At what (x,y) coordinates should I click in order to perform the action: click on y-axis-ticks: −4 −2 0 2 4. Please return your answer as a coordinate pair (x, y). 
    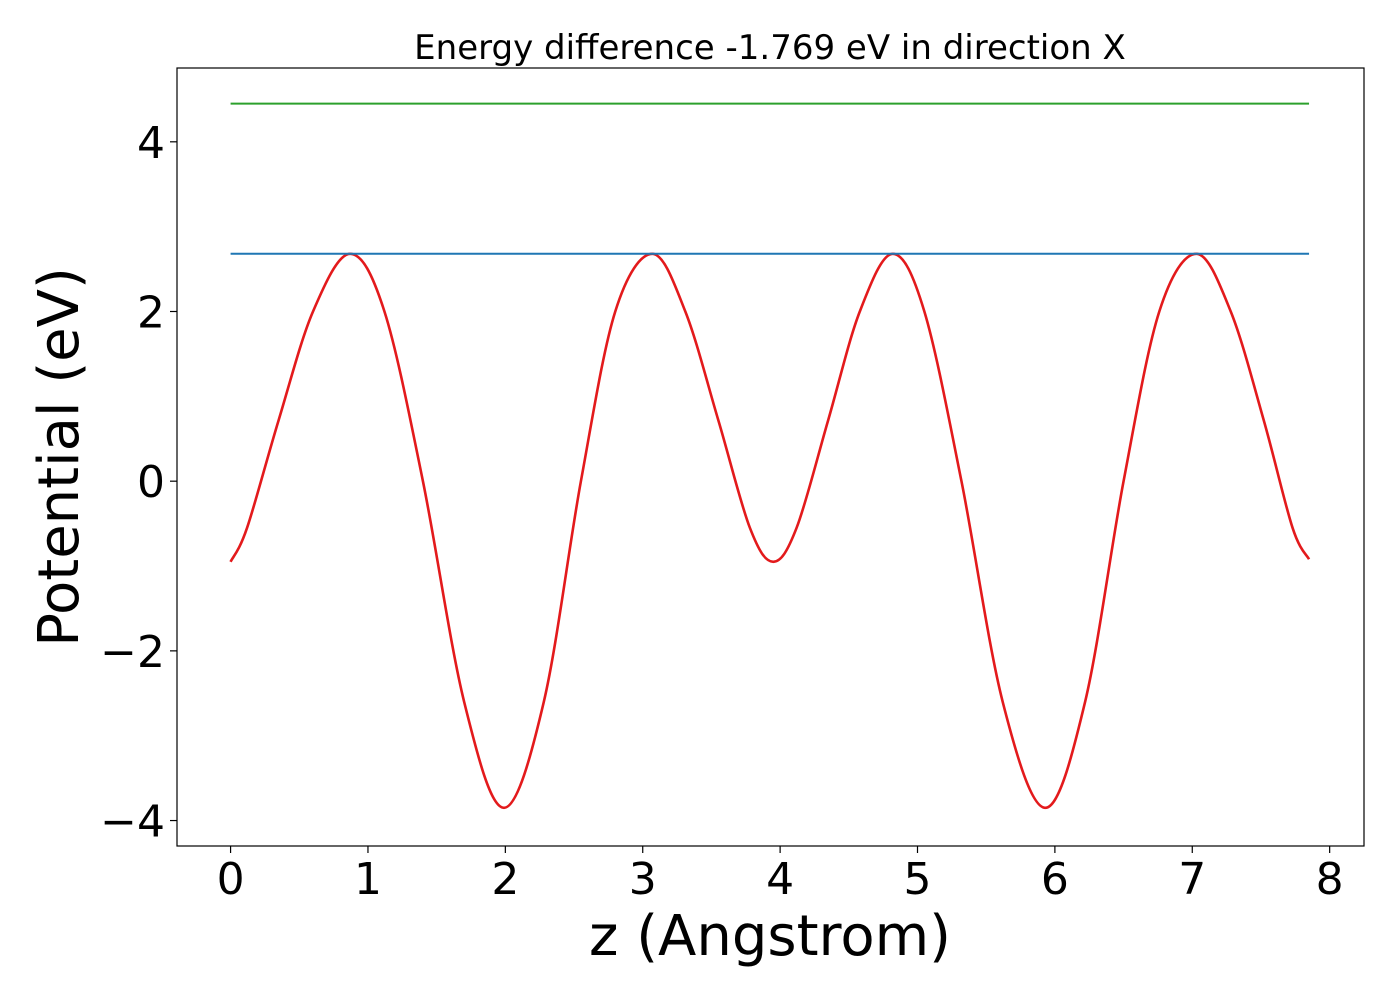
    Looking at the image, I should click on (138, 483).